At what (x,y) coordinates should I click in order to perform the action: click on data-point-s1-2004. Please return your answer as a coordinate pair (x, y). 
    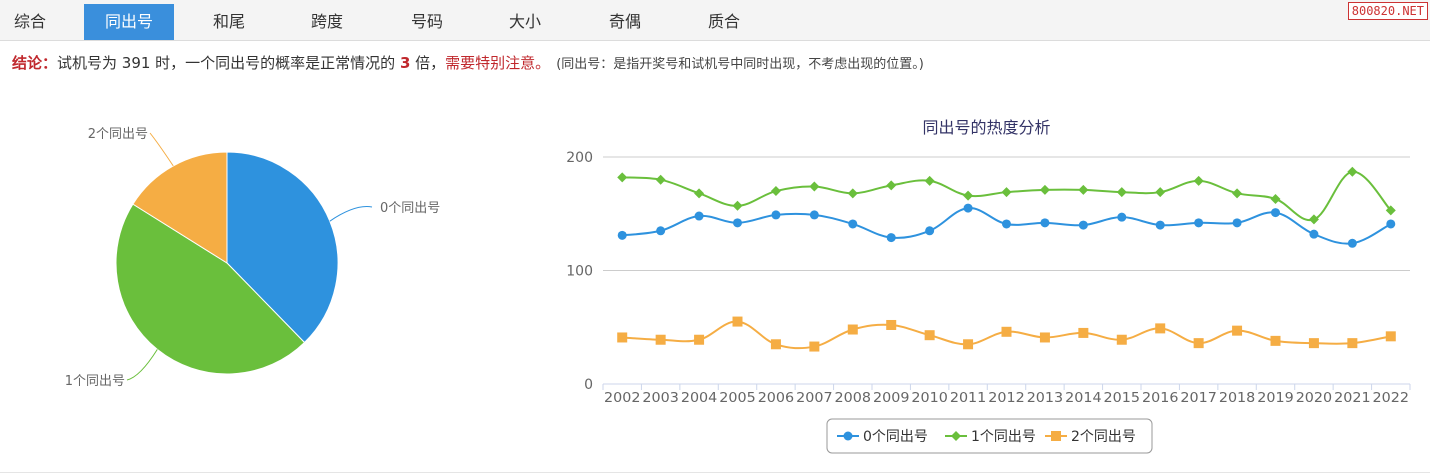
    Looking at the image, I should click on (699, 193).